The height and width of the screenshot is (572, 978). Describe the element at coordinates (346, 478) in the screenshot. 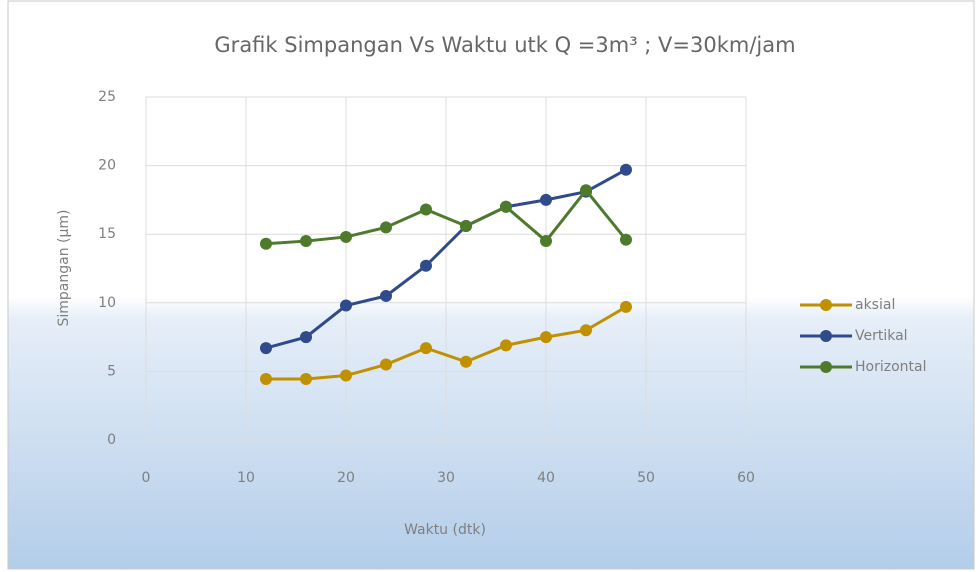

I see `x-tick-label: 20` at that location.